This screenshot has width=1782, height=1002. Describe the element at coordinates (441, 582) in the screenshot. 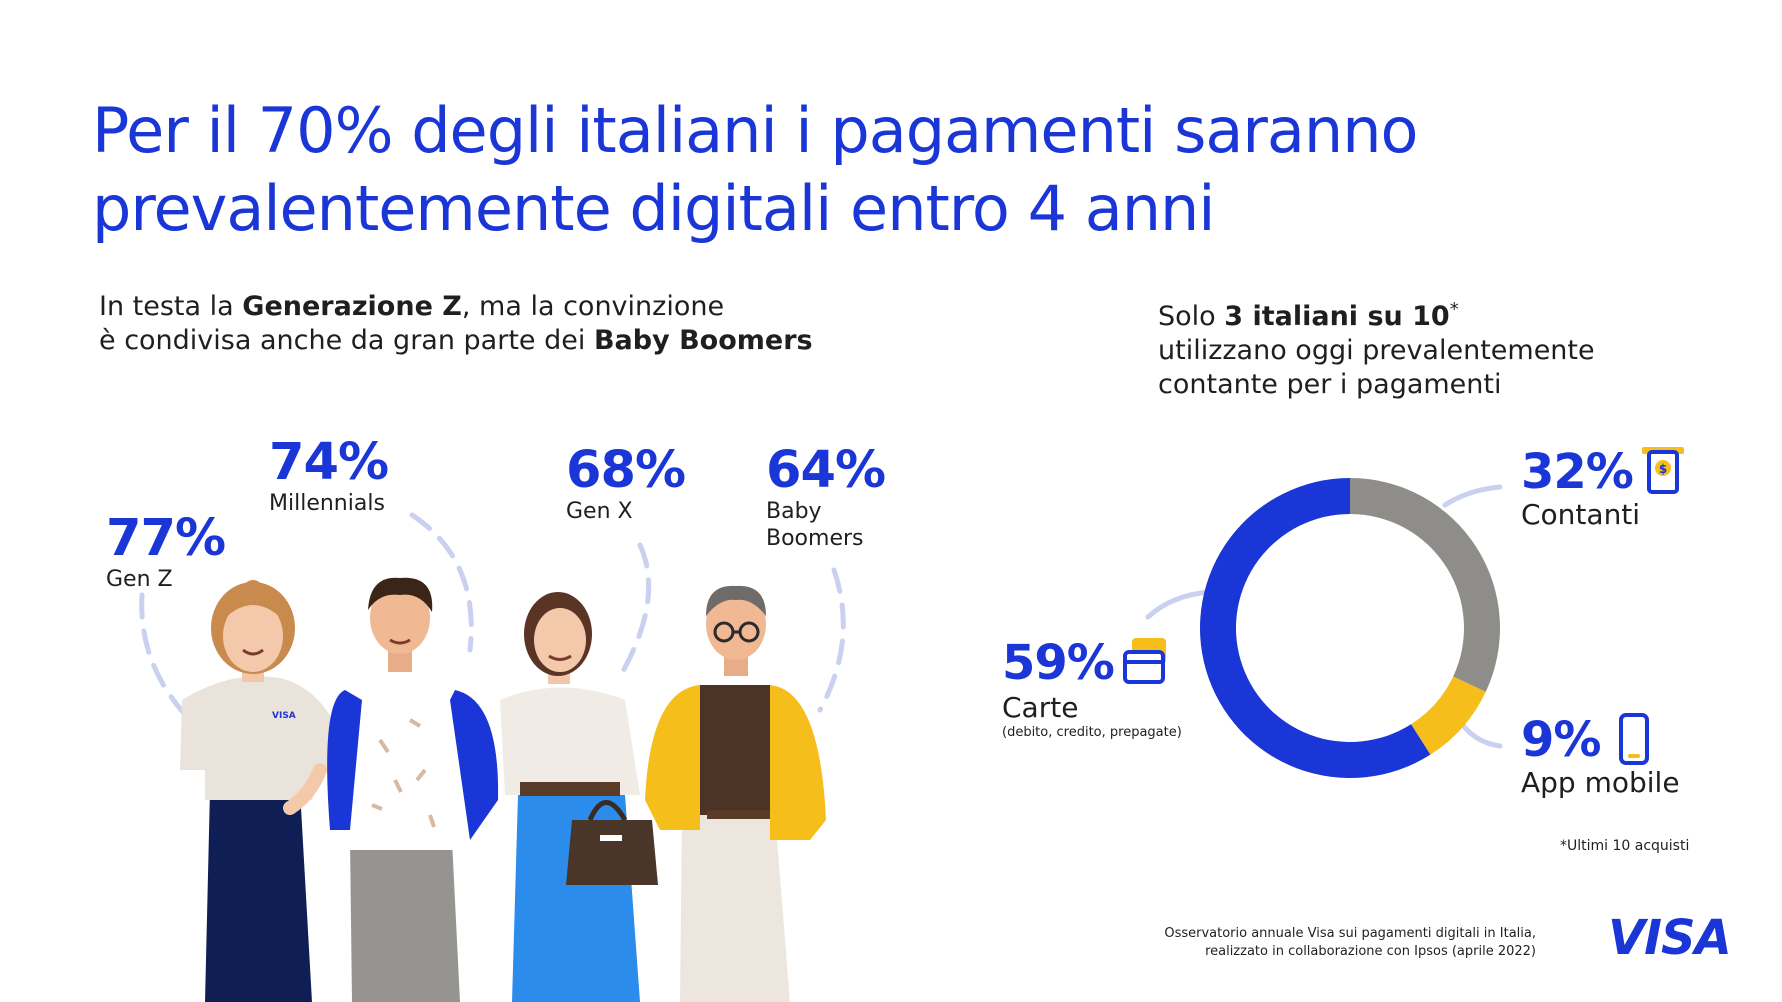

I see `dashed-arc-millennials` at that location.